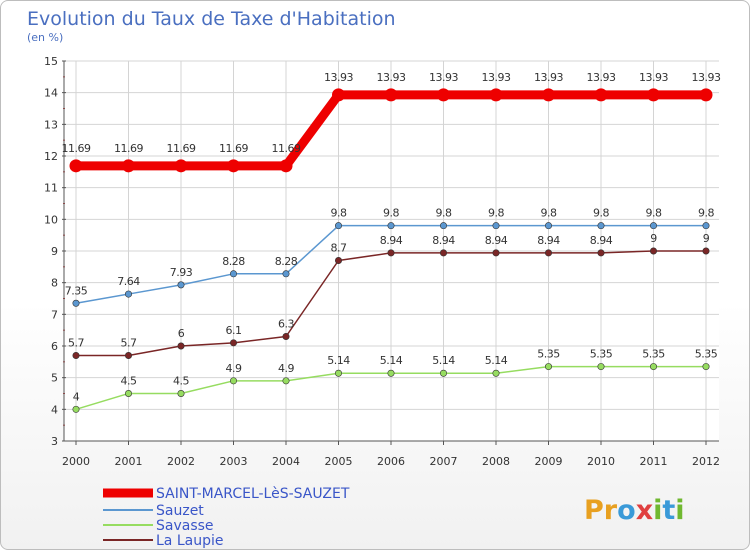  I want to click on legend-label: SAINT-MARCEL-LèS-SAUZET, so click(253, 494).